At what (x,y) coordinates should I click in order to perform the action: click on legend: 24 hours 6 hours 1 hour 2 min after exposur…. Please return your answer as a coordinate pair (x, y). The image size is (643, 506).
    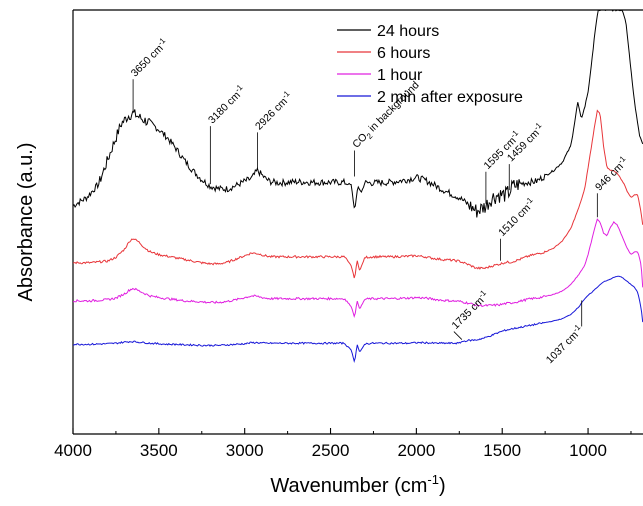
    Looking at the image, I should click on (430, 64).